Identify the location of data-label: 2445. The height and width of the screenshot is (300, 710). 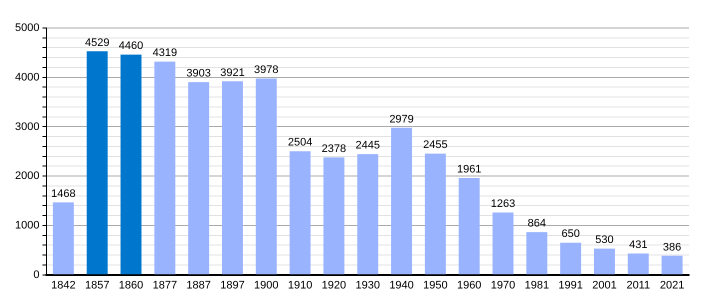
(367, 146).